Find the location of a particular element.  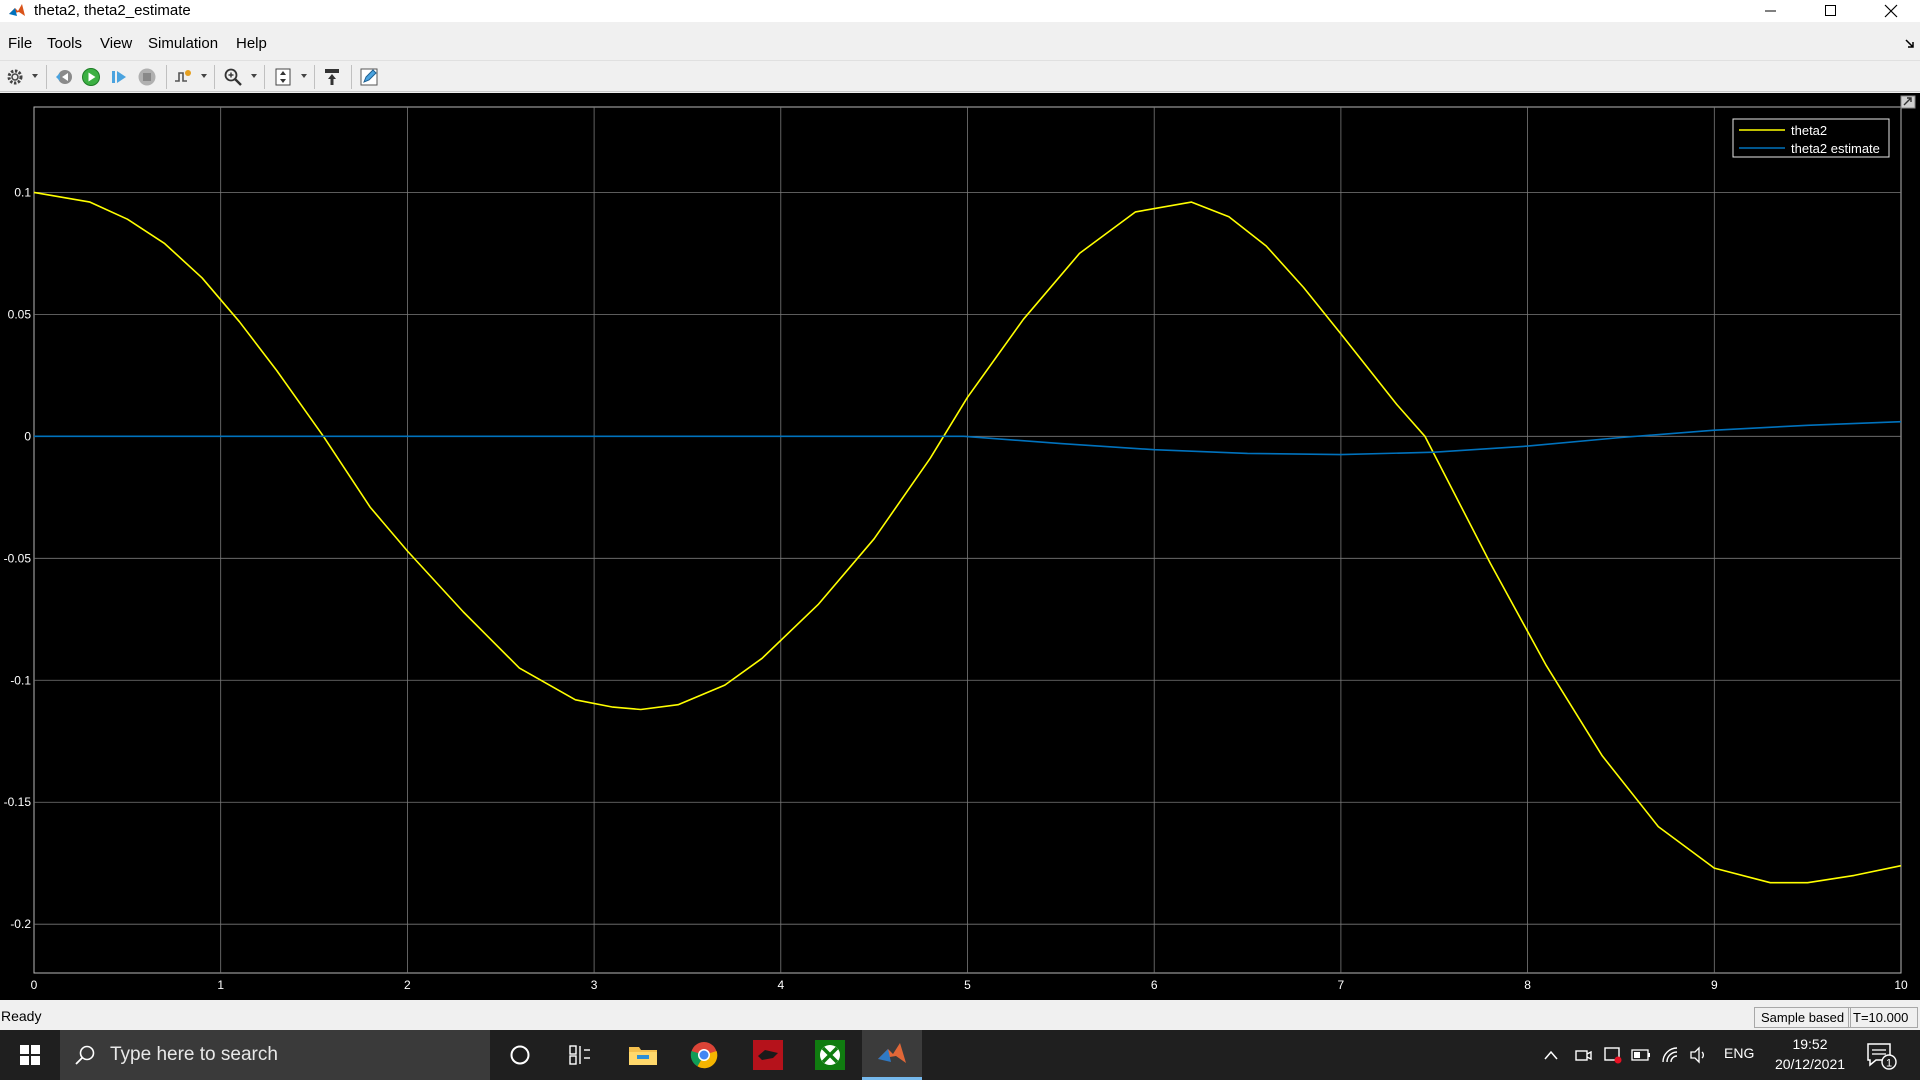

tray-chevron-button is located at coordinates (1551, 1055).